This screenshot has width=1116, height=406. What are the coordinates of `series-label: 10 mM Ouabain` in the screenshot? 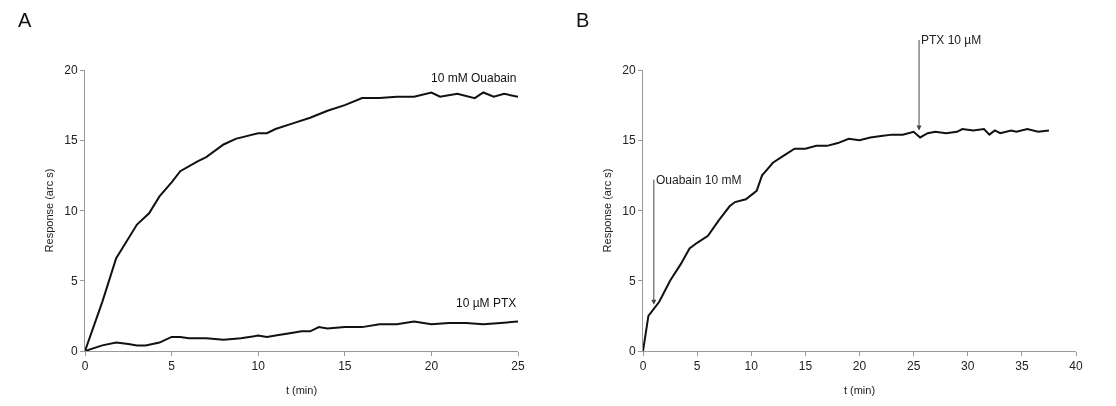 It's located at (474, 78).